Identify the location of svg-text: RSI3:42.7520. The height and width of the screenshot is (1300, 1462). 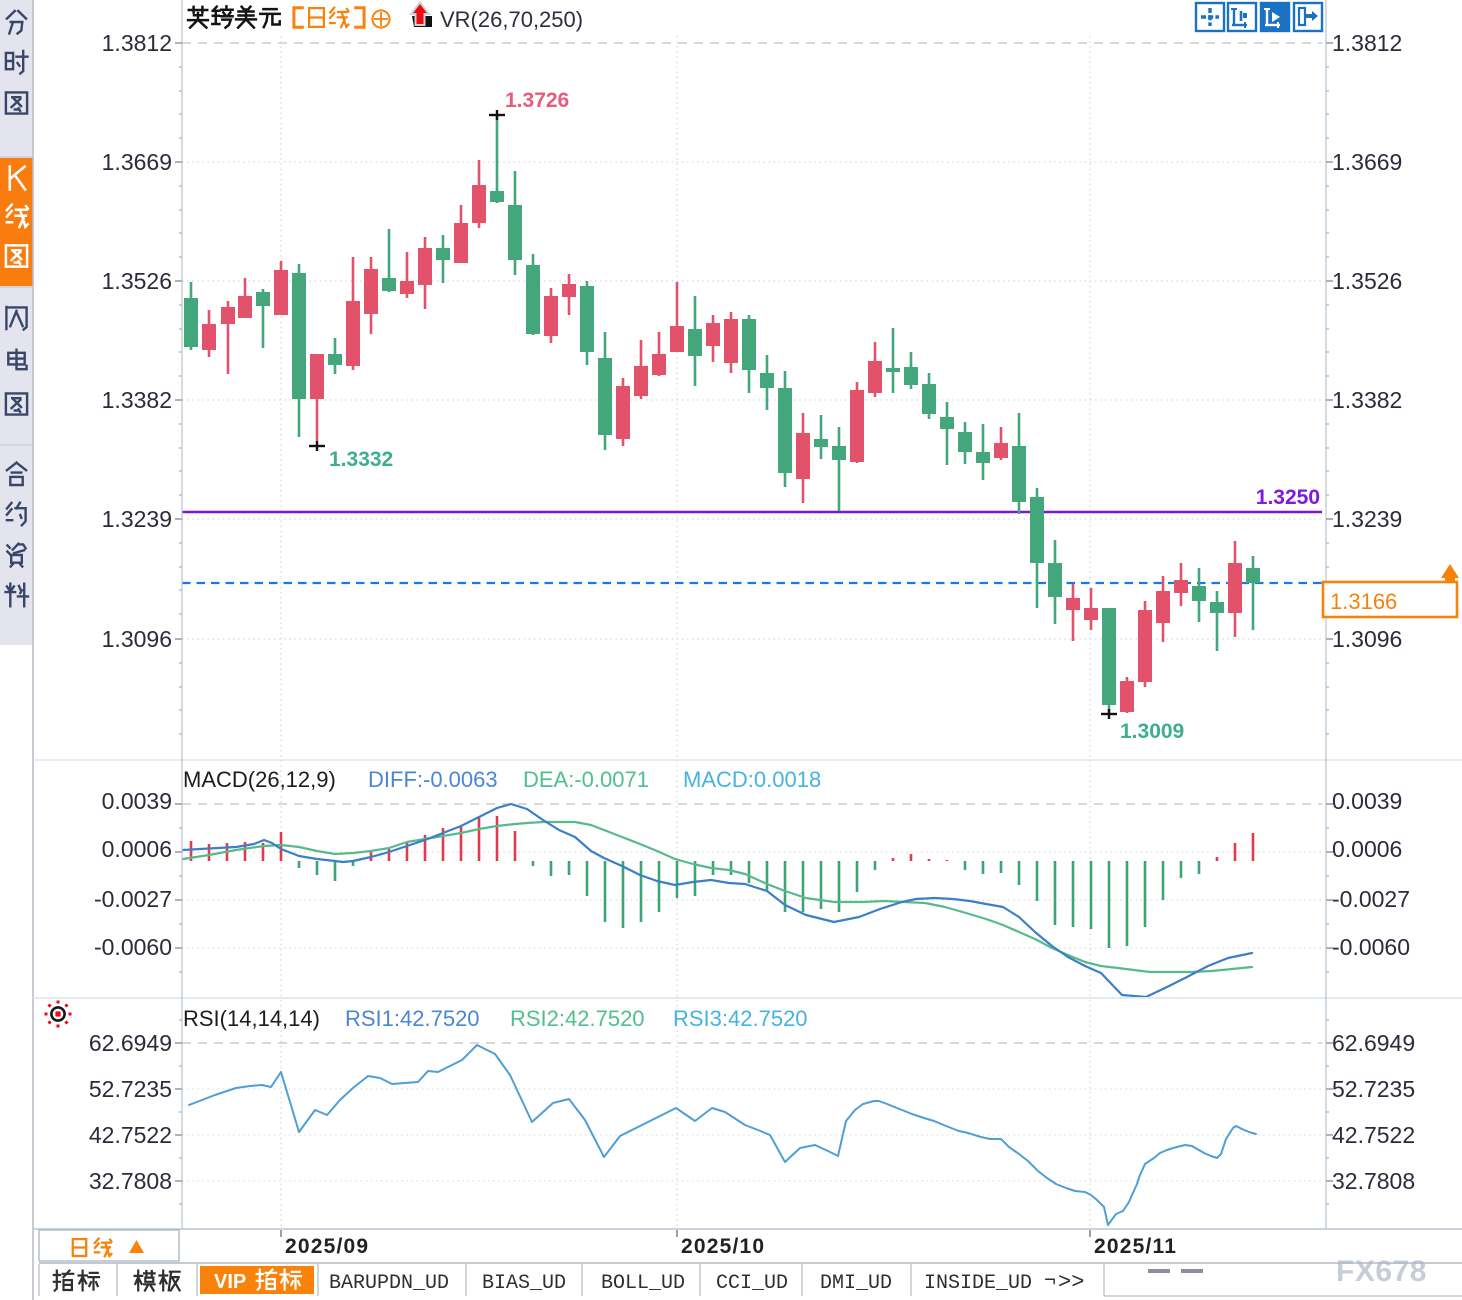
(740, 1018).